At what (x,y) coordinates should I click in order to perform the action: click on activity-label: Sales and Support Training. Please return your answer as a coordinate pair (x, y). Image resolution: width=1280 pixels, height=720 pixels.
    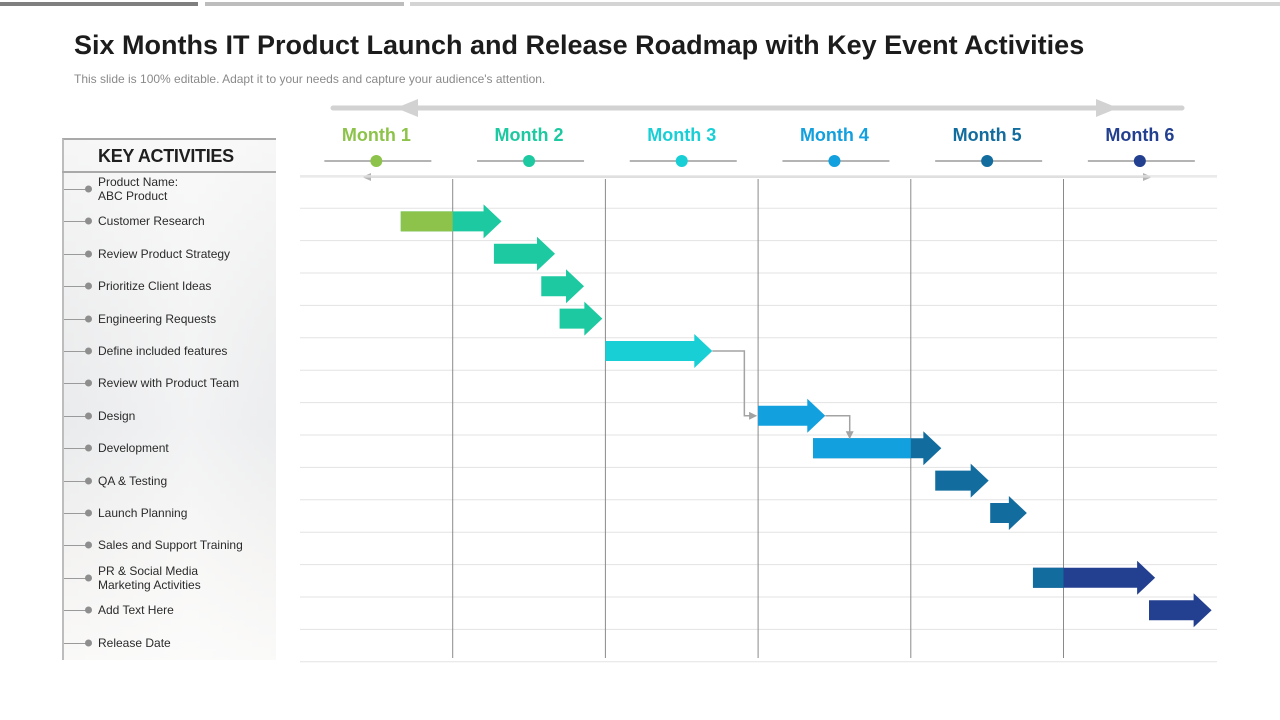
    Looking at the image, I should click on (170, 545).